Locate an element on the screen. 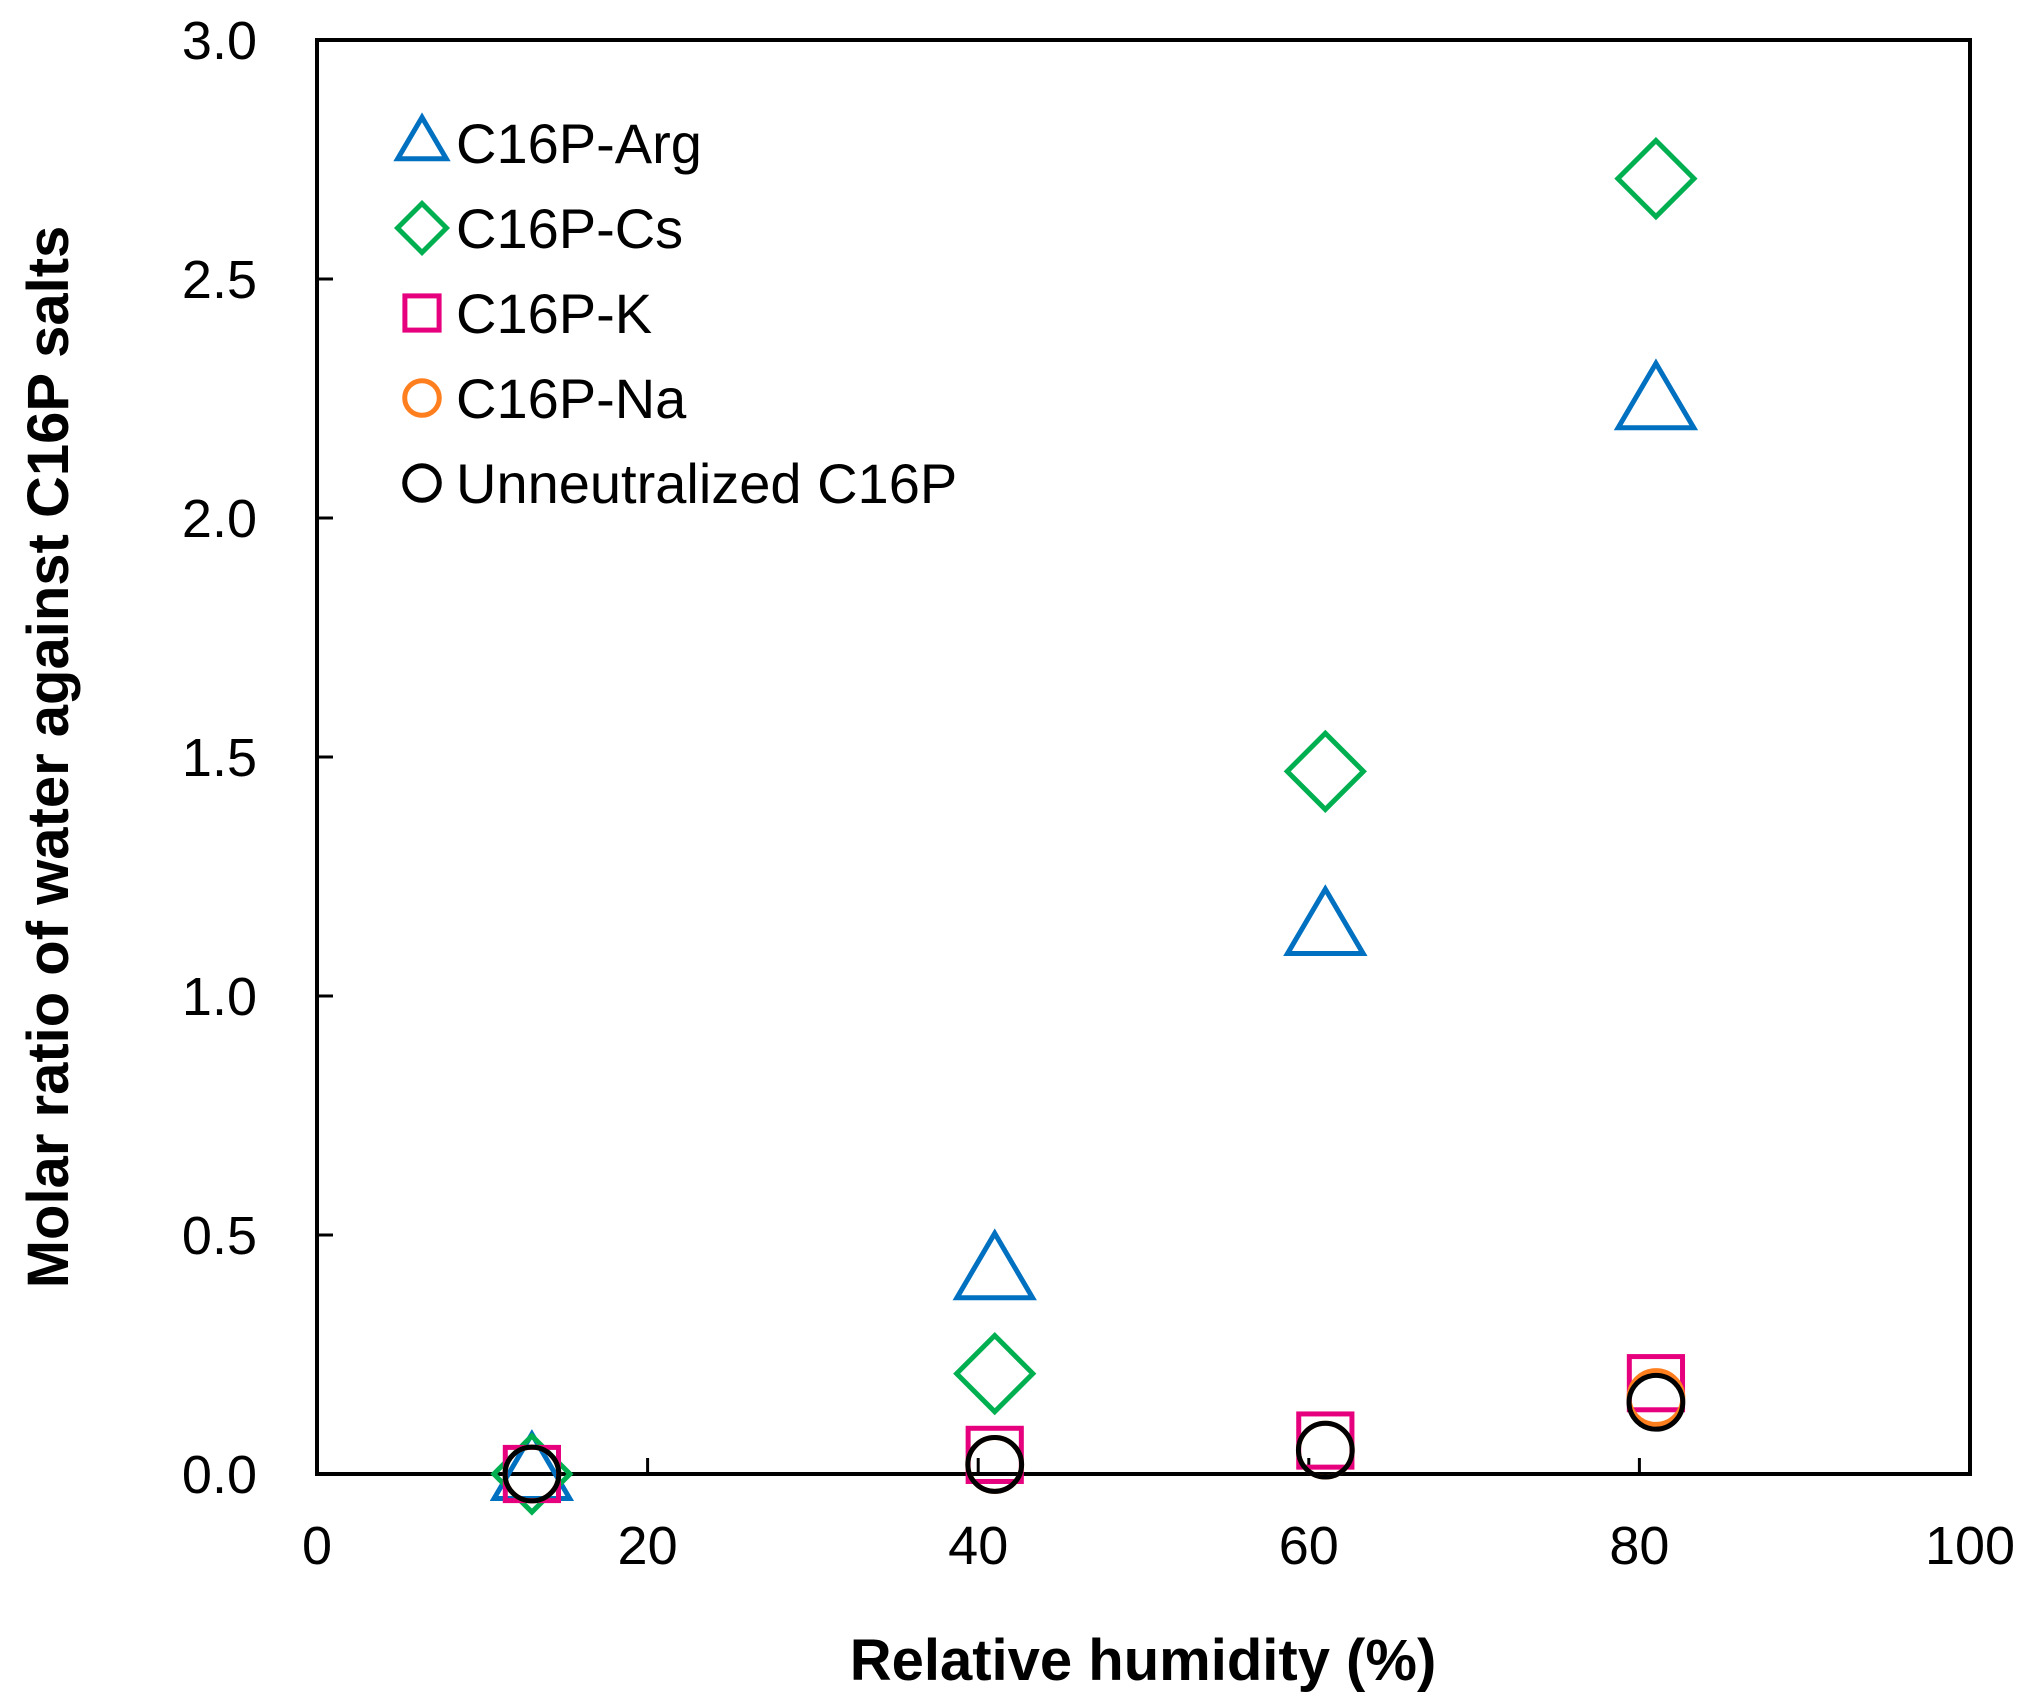 The width and height of the screenshot is (2028, 1706). x-tick-label: 100 is located at coordinates (1970, 1546).